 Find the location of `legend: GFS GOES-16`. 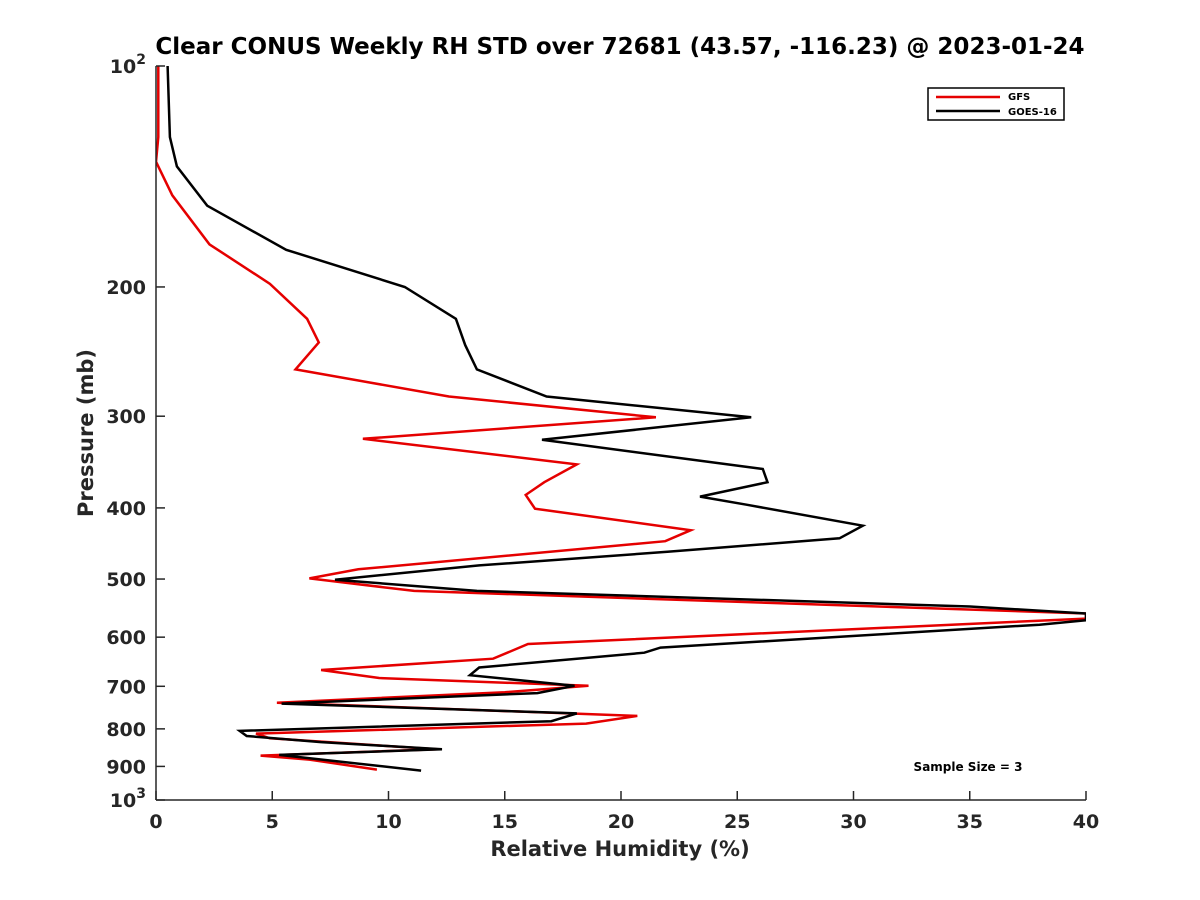

legend: GFS GOES-16 is located at coordinates (996, 104).